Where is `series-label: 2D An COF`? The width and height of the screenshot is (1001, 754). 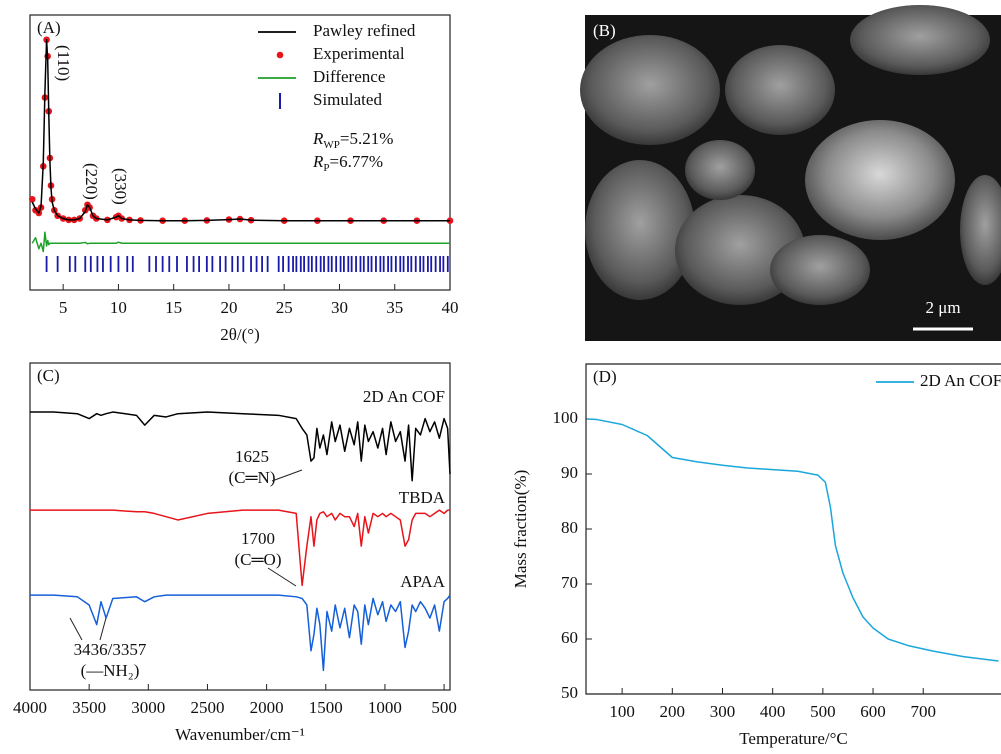
series-label: 2D An COF is located at coordinates (404, 396).